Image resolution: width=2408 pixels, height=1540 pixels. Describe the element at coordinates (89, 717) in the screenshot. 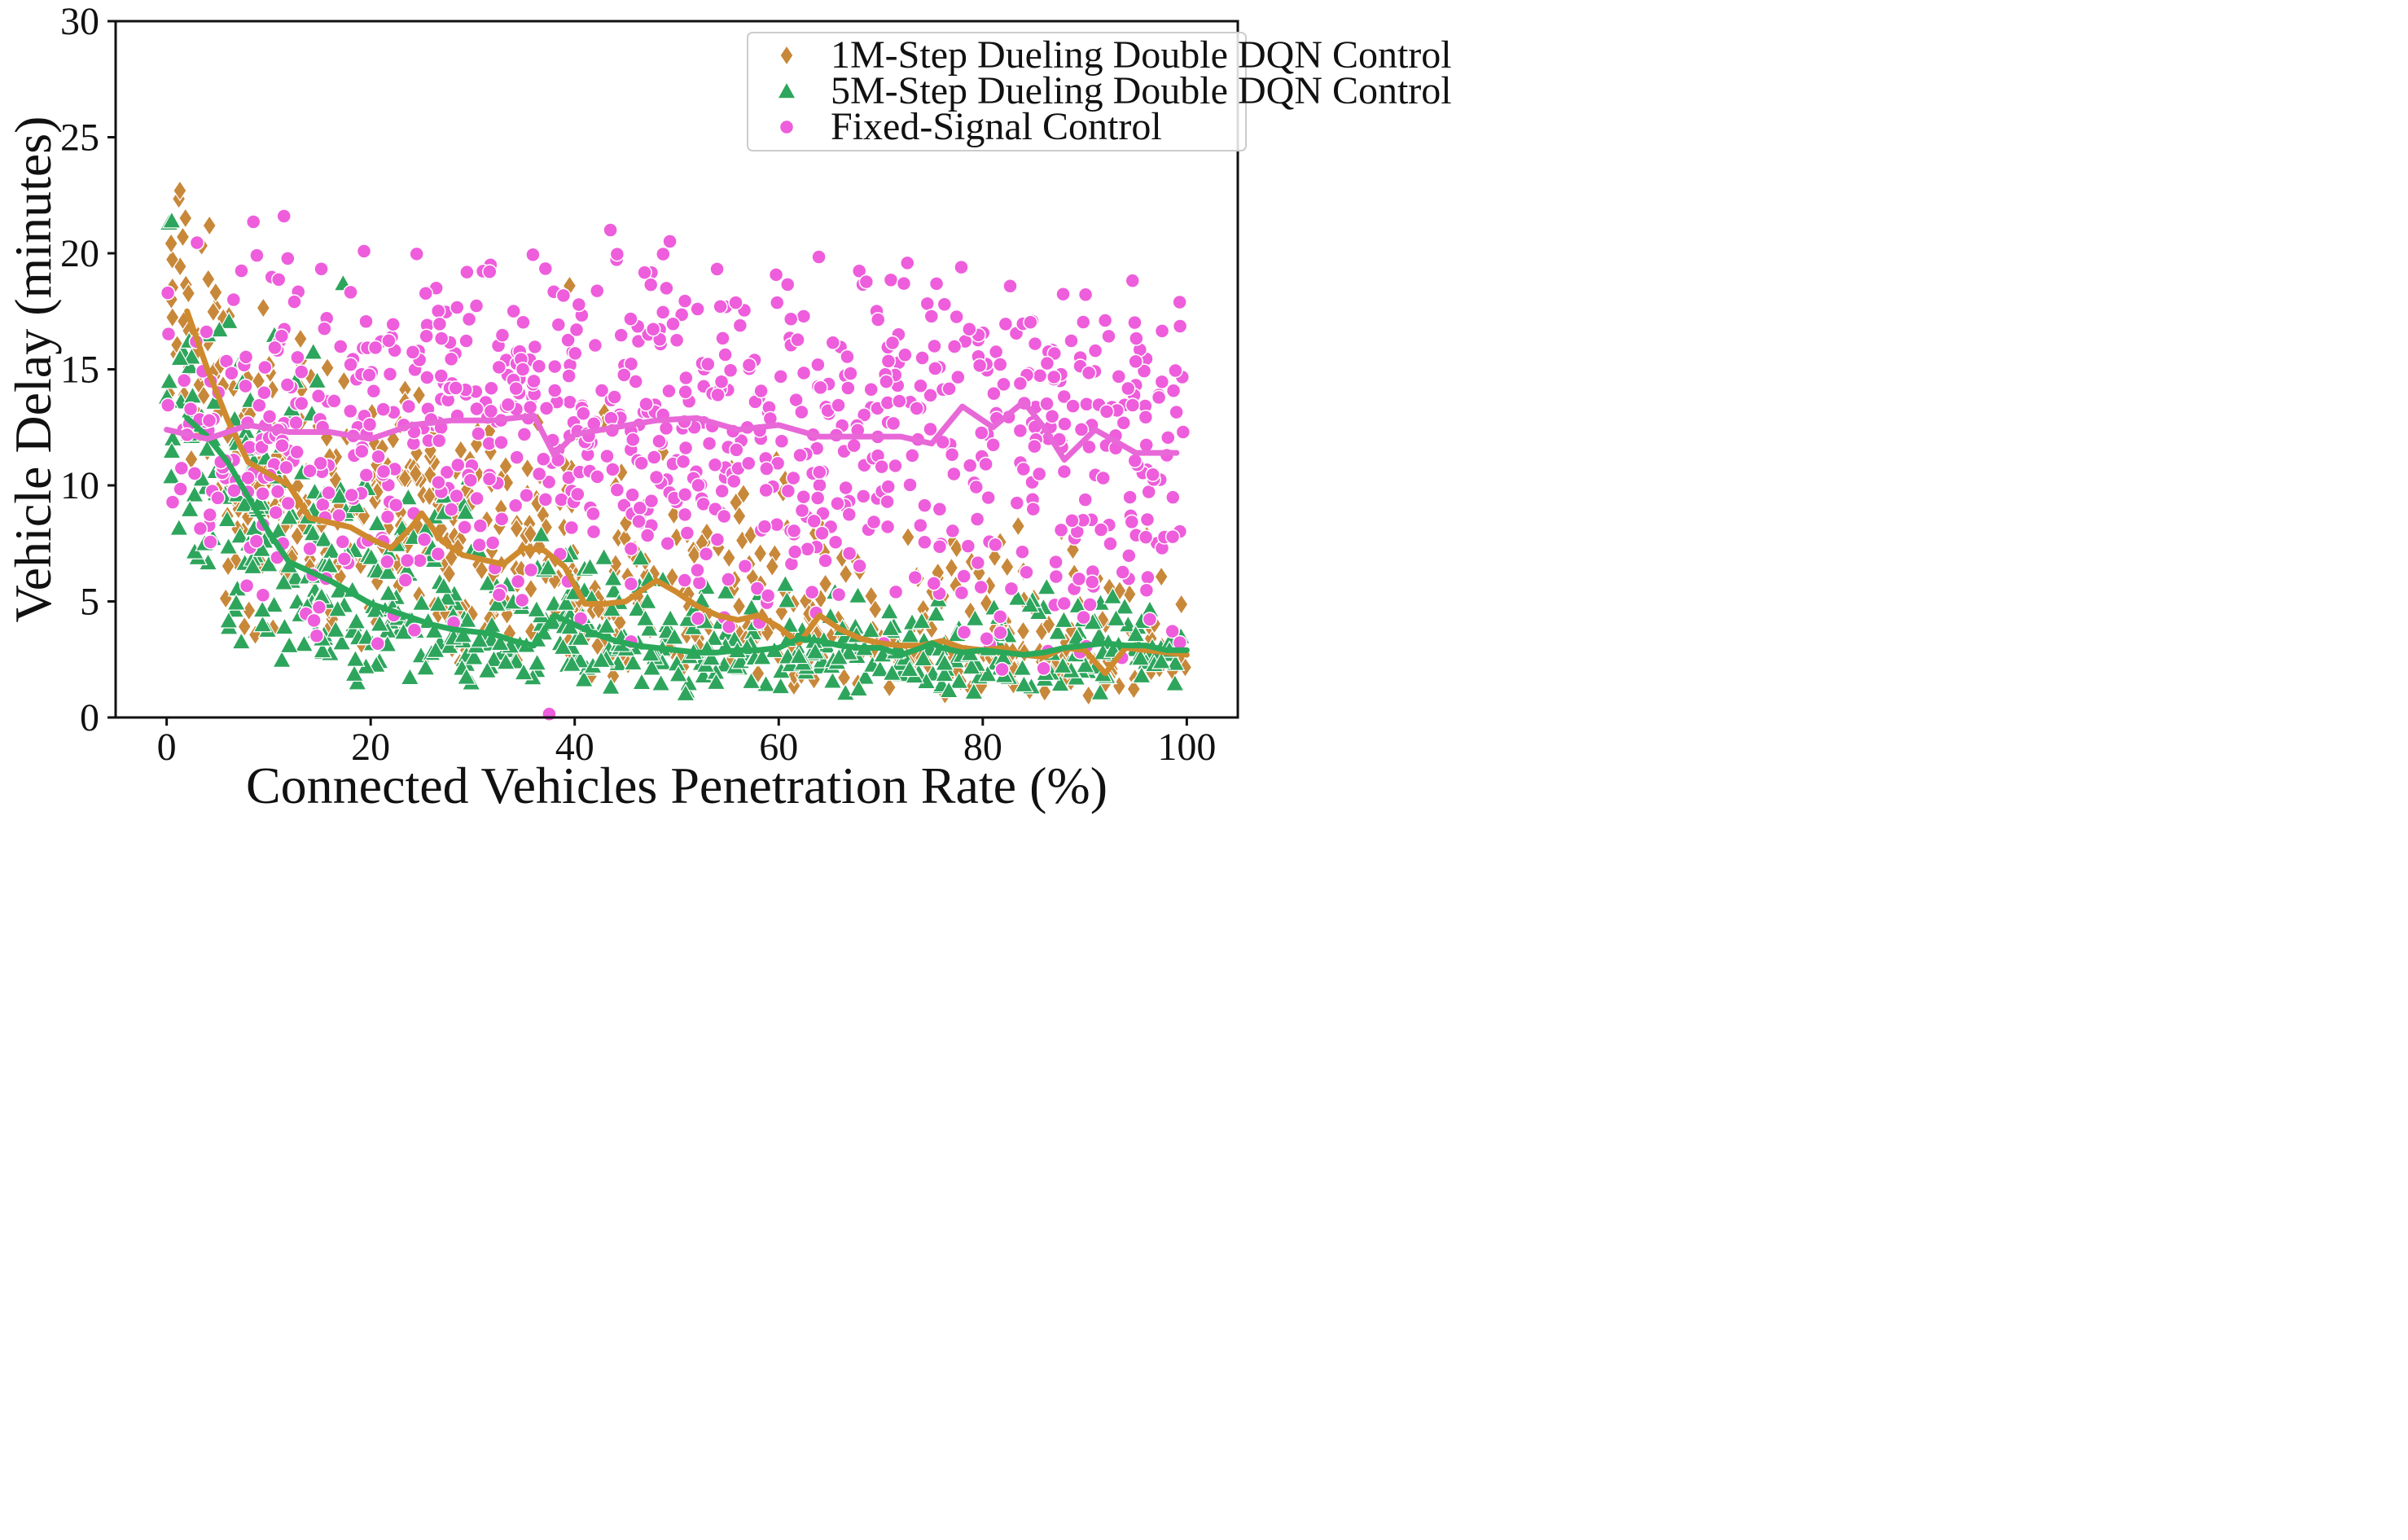

I see `y-tick-label: 0` at that location.